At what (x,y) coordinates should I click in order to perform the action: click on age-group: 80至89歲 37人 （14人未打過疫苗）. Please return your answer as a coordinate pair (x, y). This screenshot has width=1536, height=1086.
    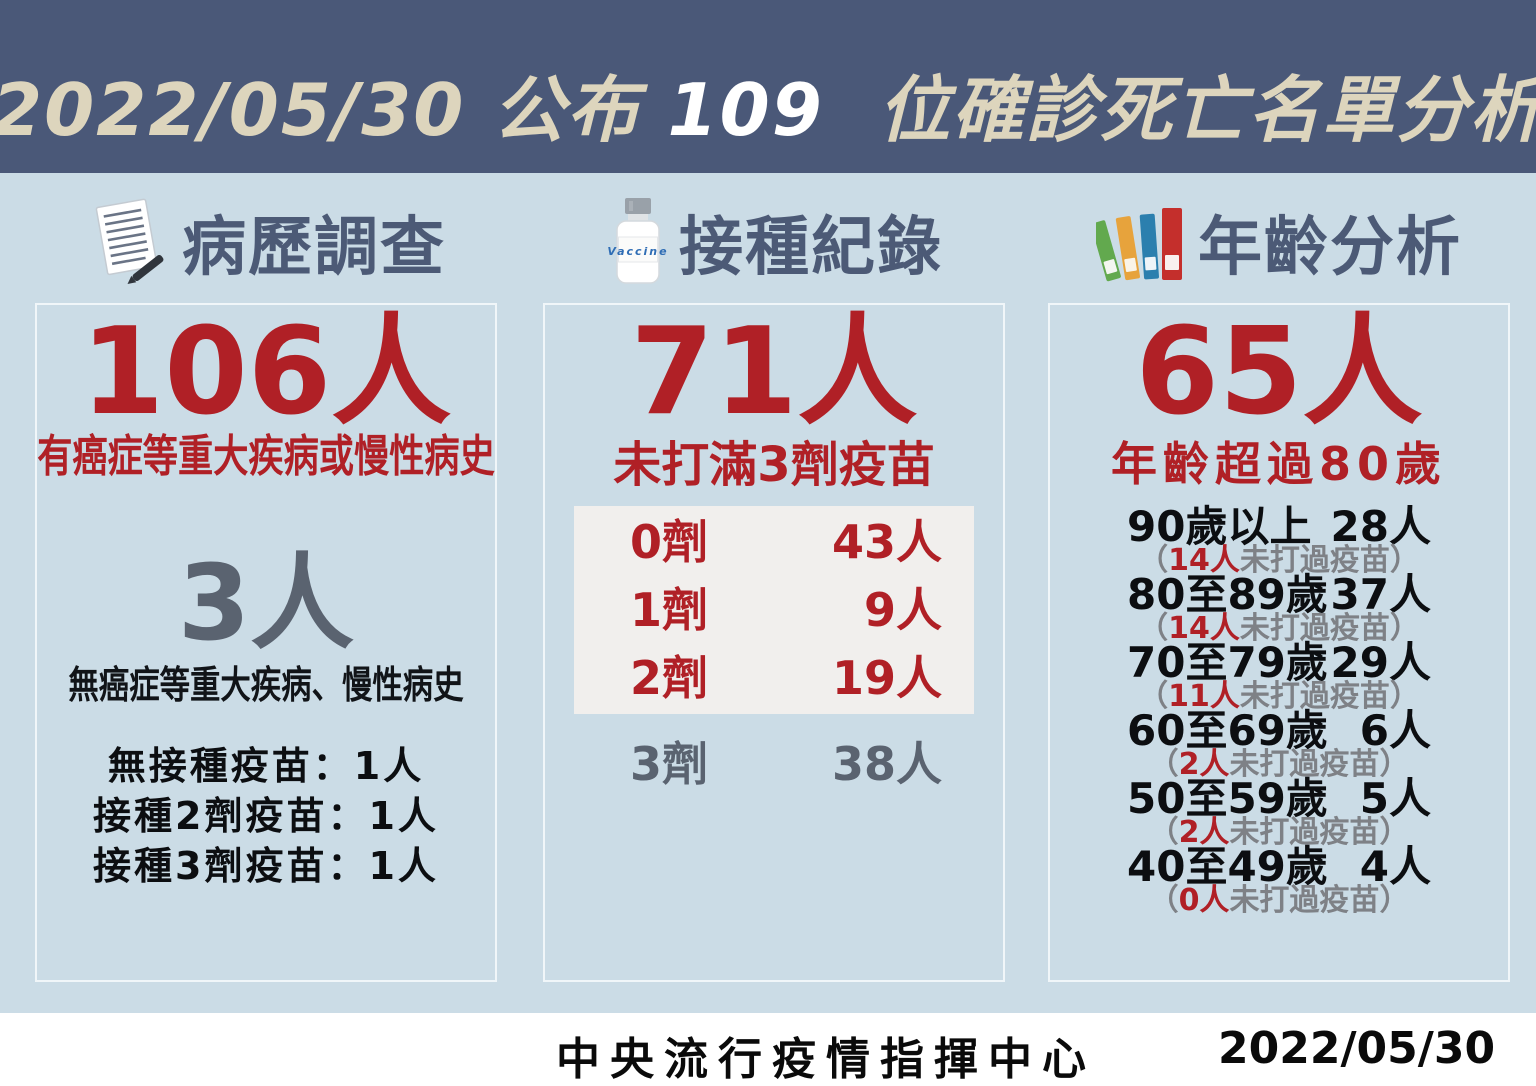
    Looking at the image, I should click on (1279, 606).